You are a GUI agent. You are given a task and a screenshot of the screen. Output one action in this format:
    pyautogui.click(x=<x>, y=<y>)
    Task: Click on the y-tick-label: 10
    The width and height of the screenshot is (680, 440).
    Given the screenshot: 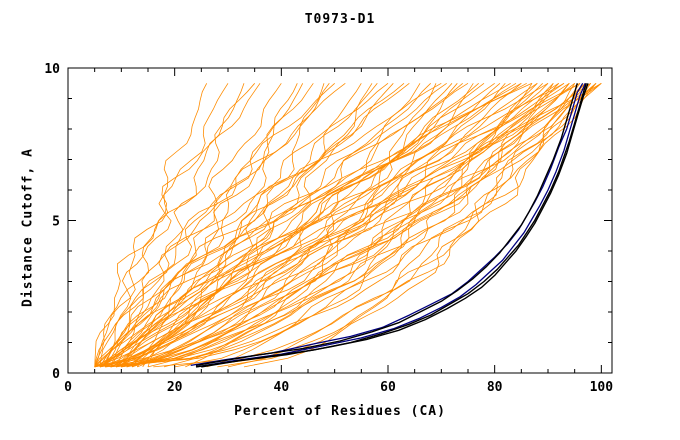 What is the action you would take?
    pyautogui.click(x=52, y=69)
    